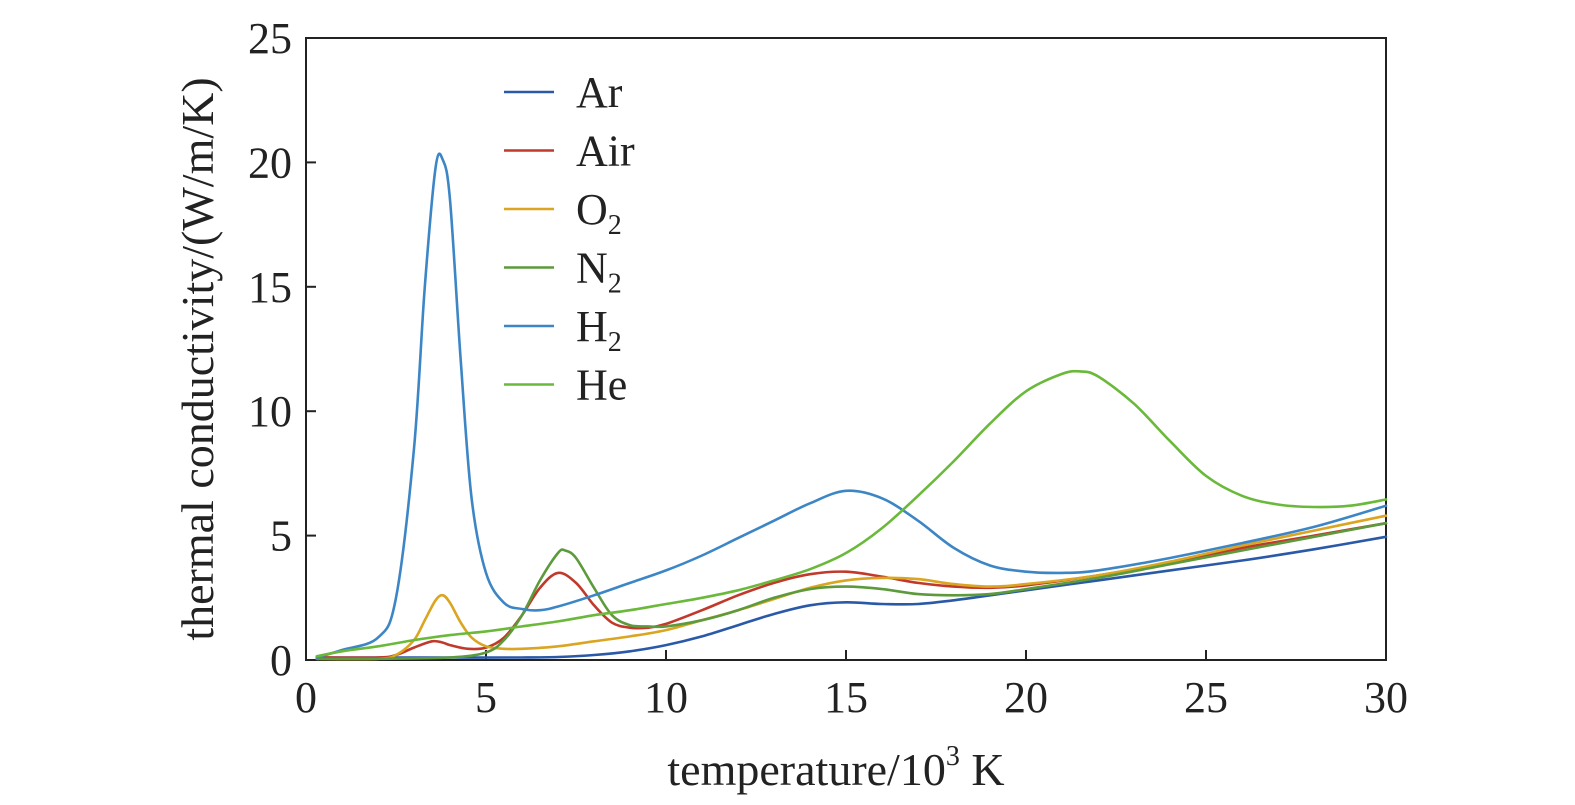  What do you see at coordinates (601, 385) in the screenshot?
I see `legend-label: He` at bounding box center [601, 385].